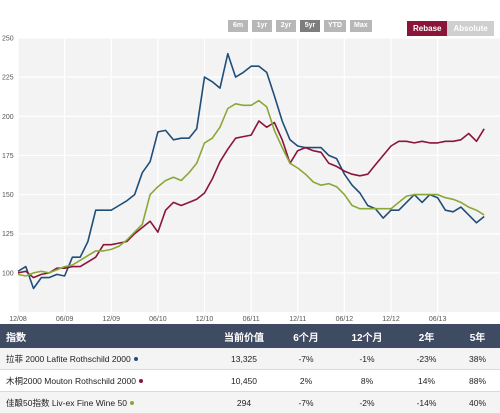 The width and height of the screenshot is (500, 414). I want to click on y-tick-label: 175, so click(8, 156).